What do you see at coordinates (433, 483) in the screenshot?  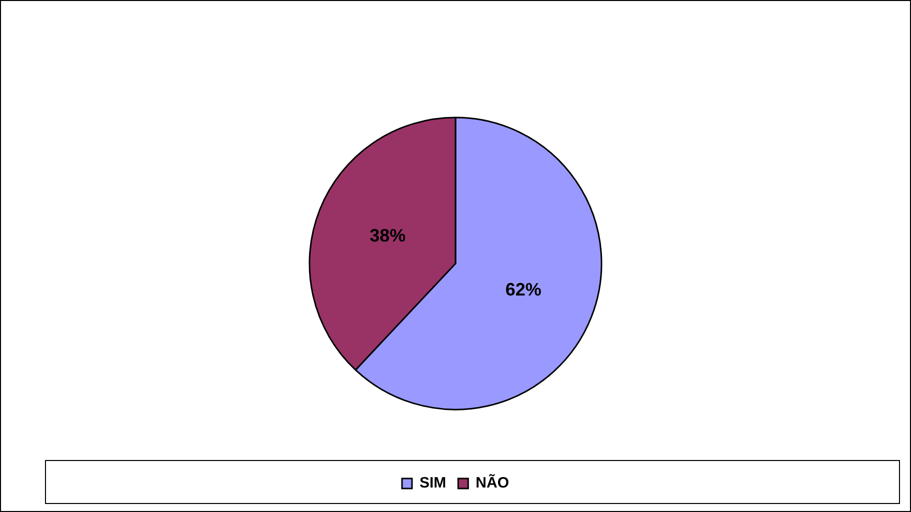 I see `legend-label: SIM` at bounding box center [433, 483].